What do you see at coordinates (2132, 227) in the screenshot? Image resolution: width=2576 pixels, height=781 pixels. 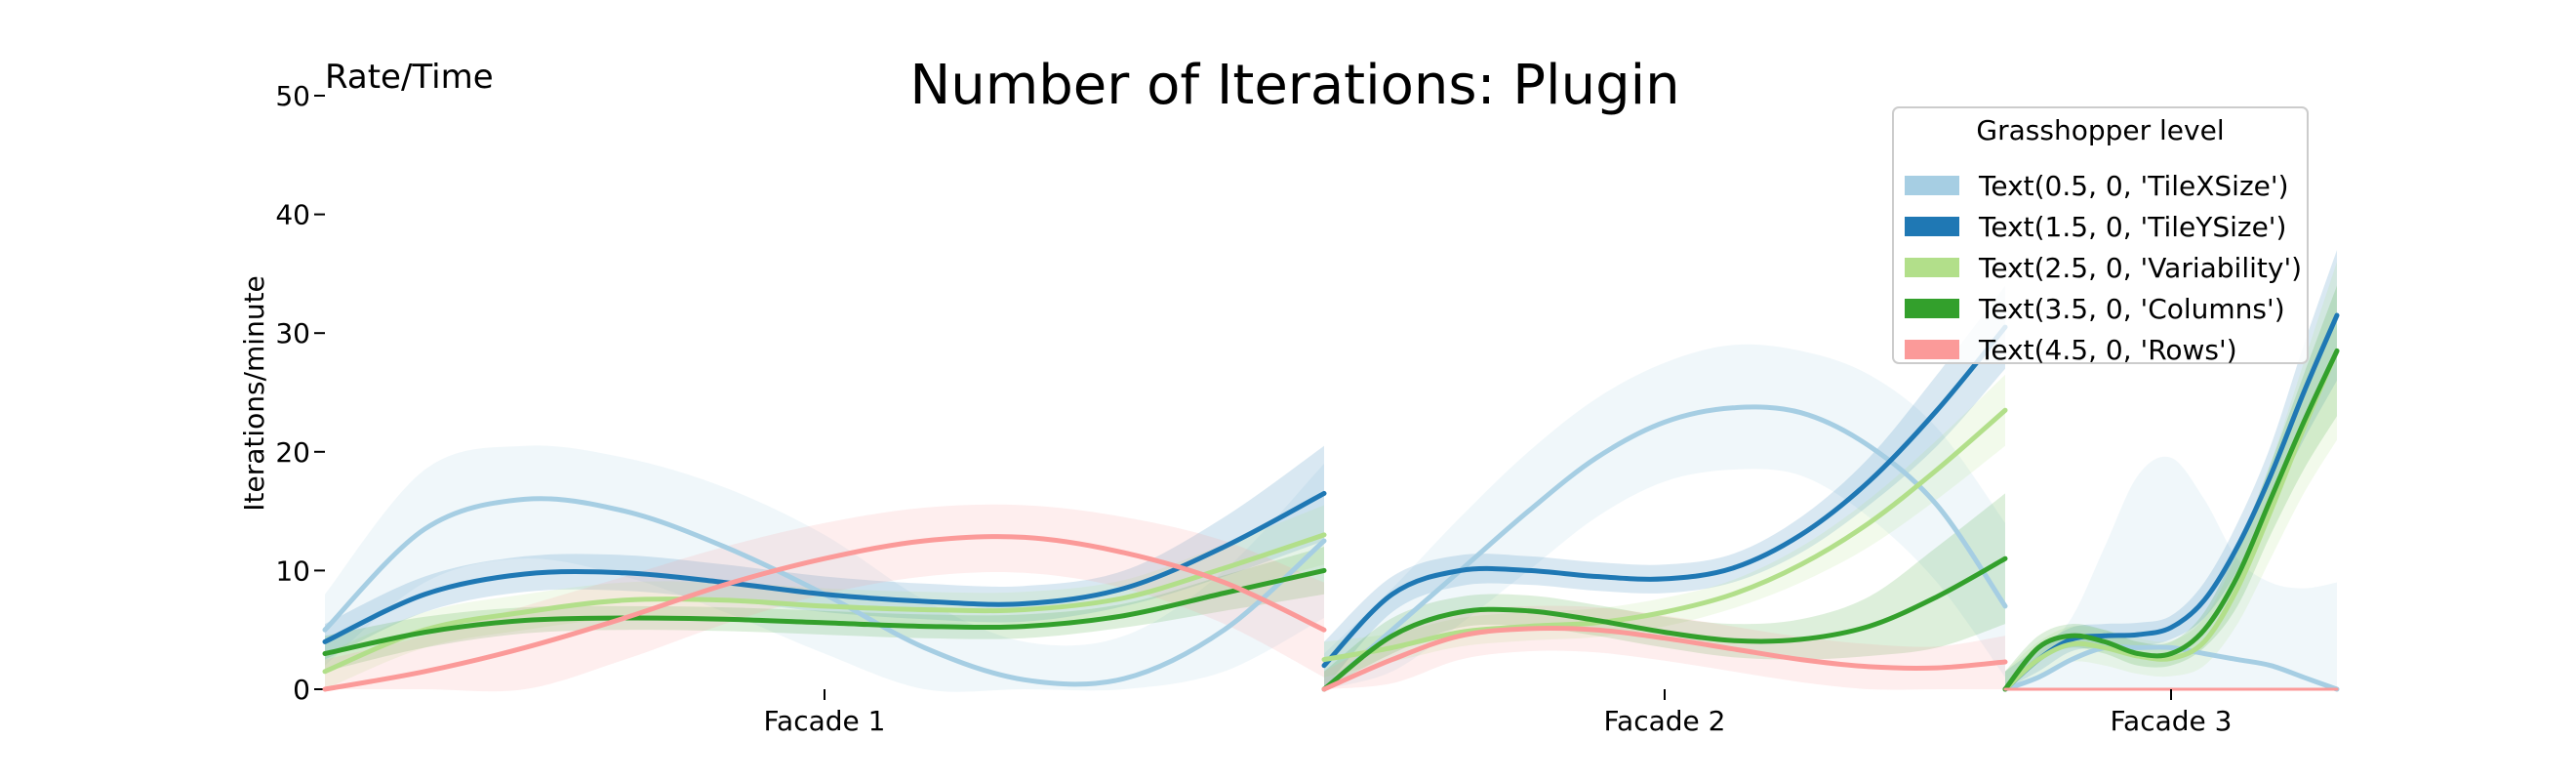 I see `legend-entry: Text(1.5, 0, 'TileYSize')` at bounding box center [2132, 227].